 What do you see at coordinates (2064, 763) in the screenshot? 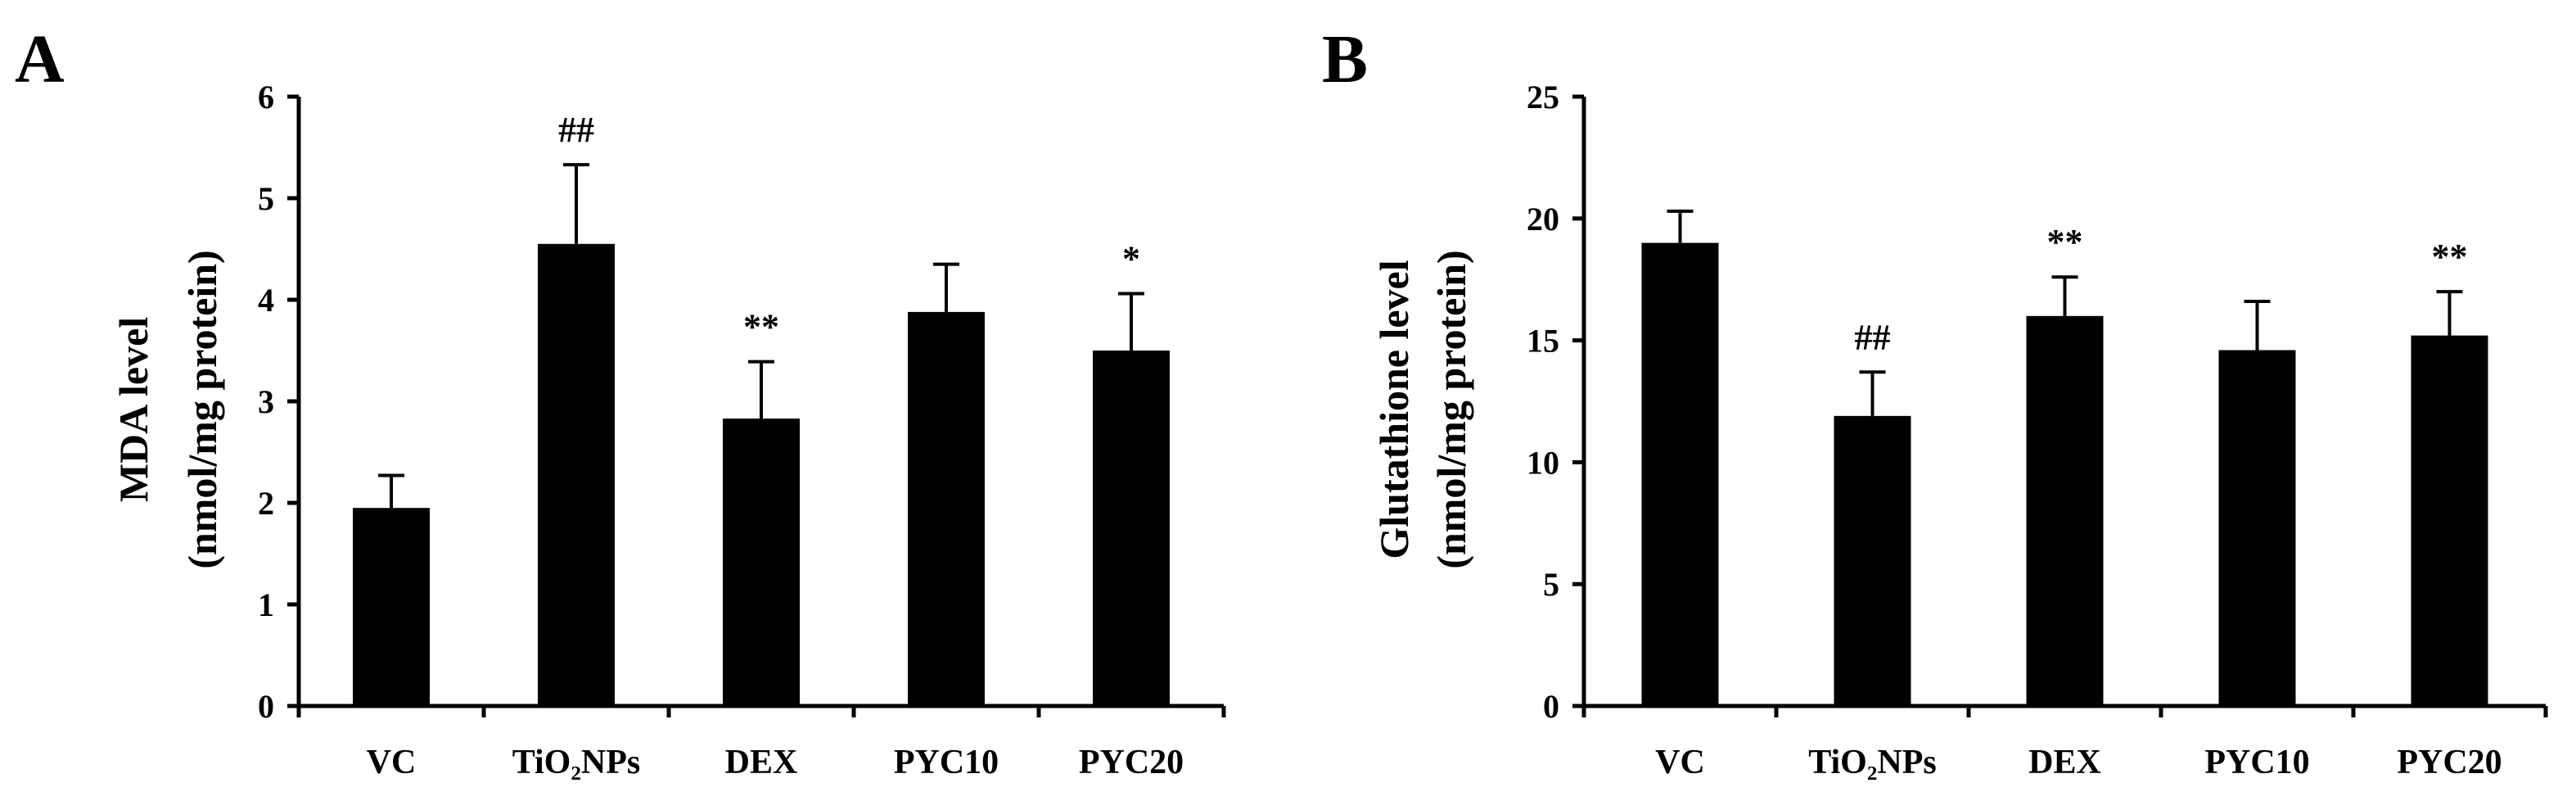
I see `x-tick-label-b-2: DEX` at bounding box center [2064, 763].